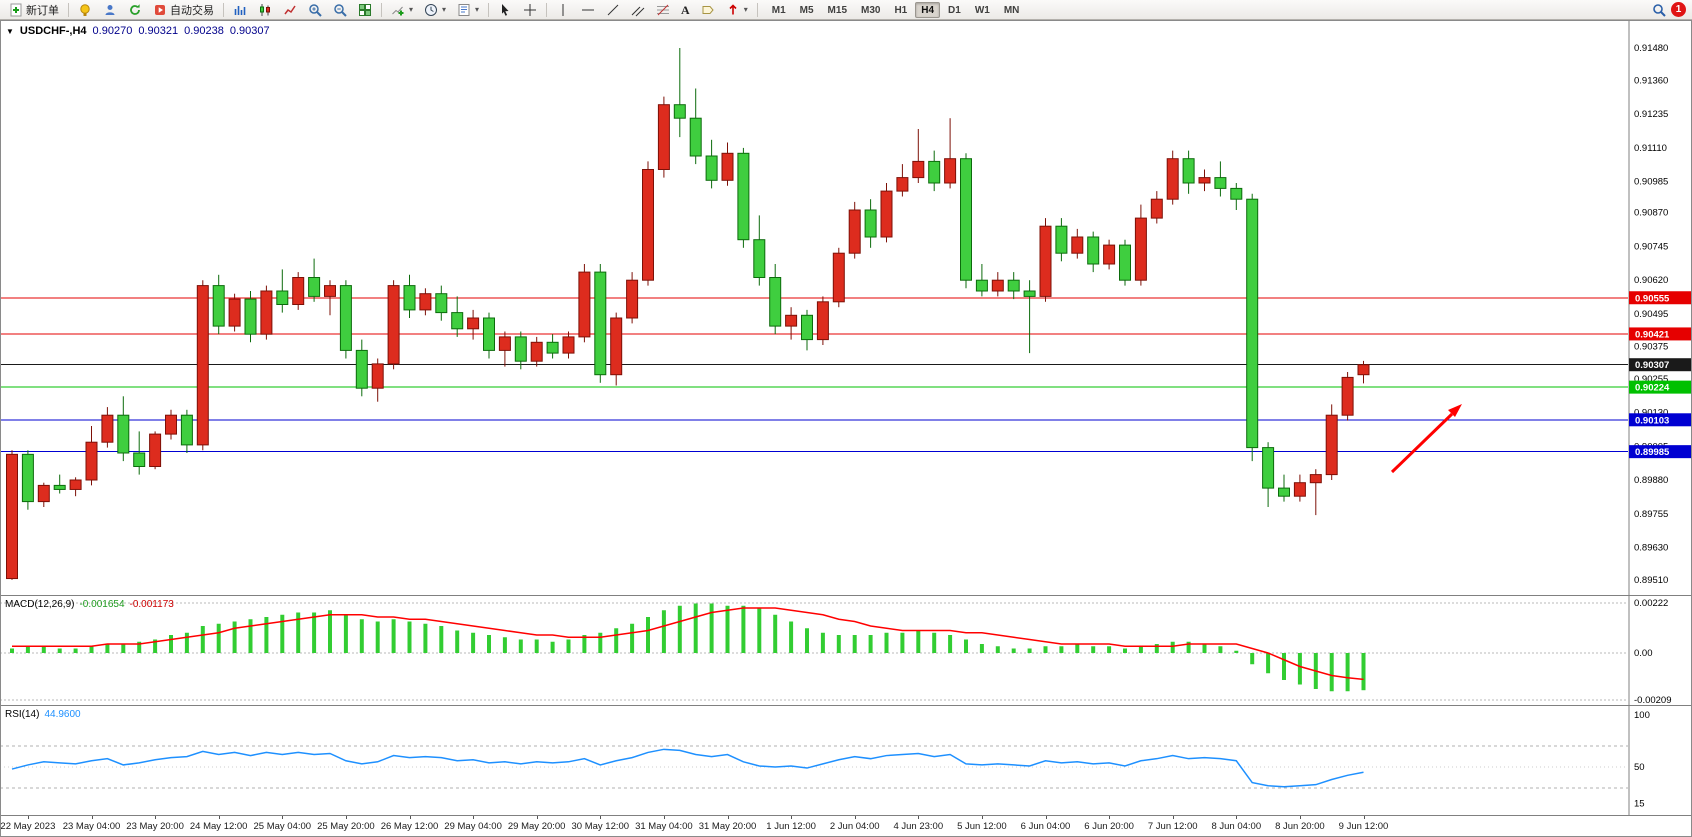 This screenshot has height=837, width=1692. I want to click on timeframe-button-M5: M5, so click(806, 10).